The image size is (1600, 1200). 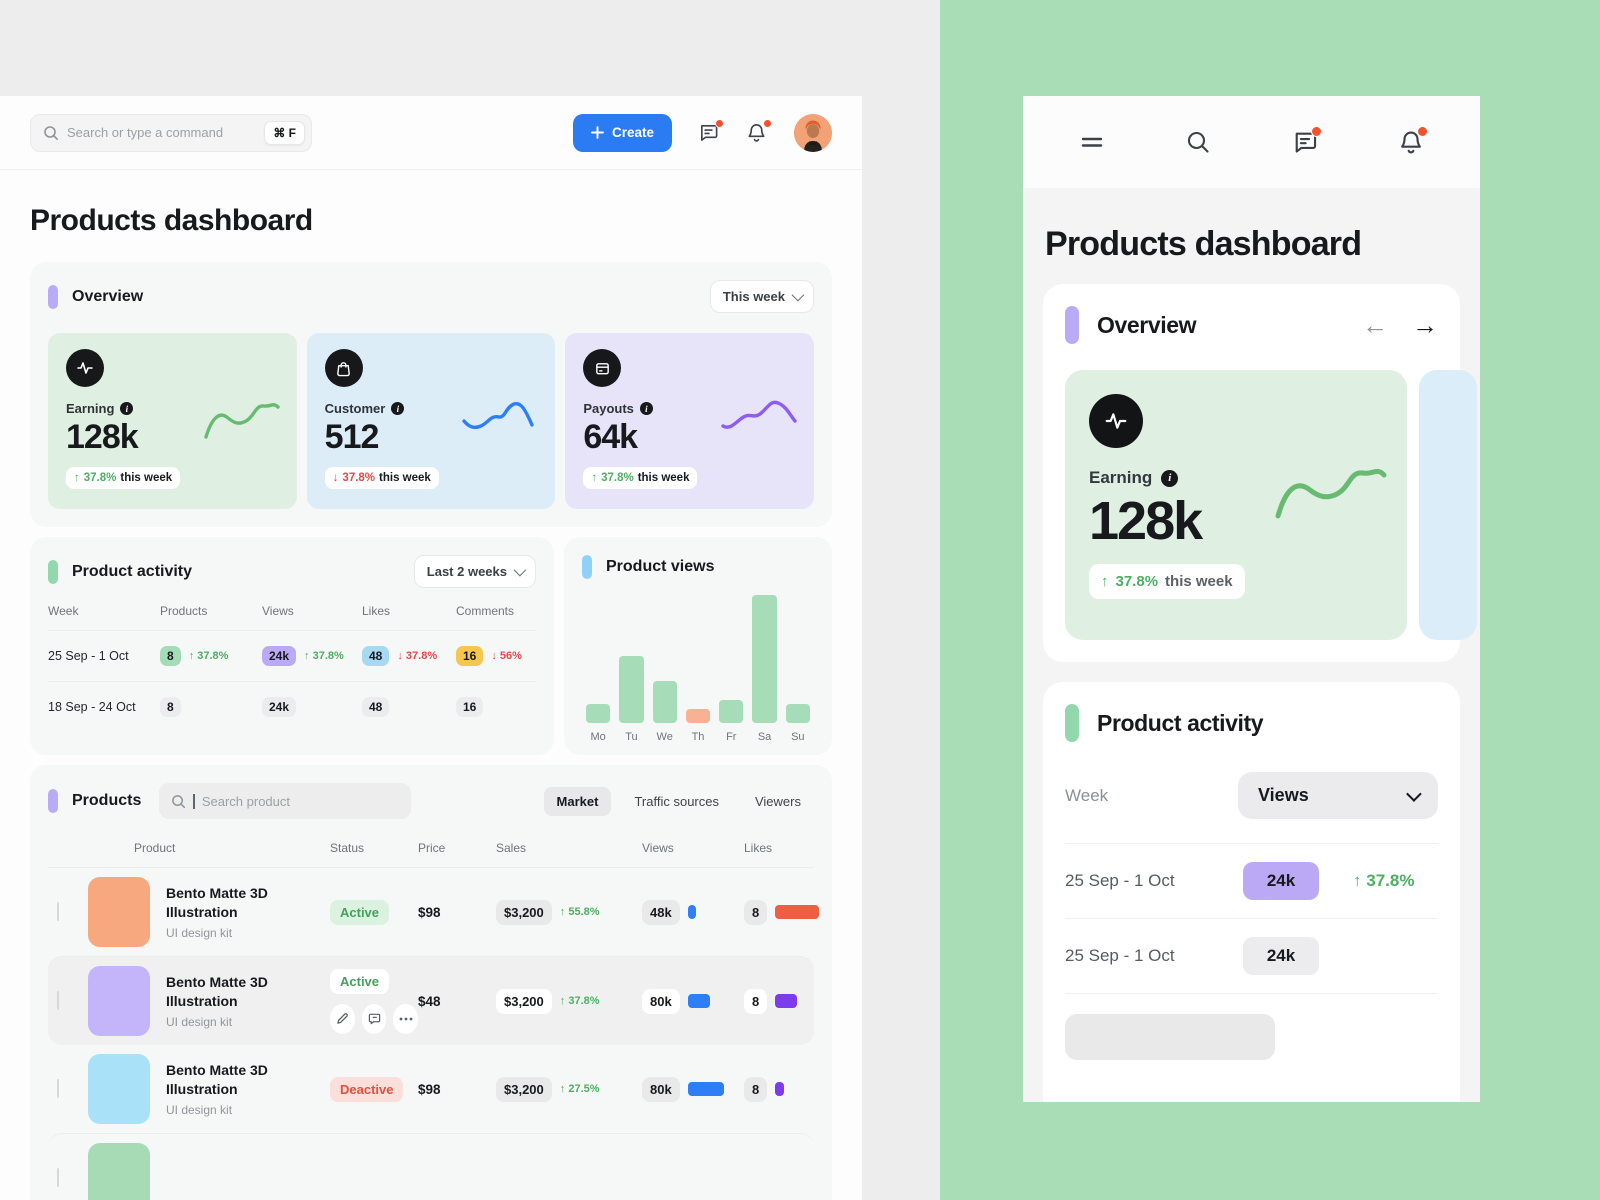 What do you see at coordinates (524, 1001) in the screenshot?
I see `sales-badge: $3,200` at bounding box center [524, 1001].